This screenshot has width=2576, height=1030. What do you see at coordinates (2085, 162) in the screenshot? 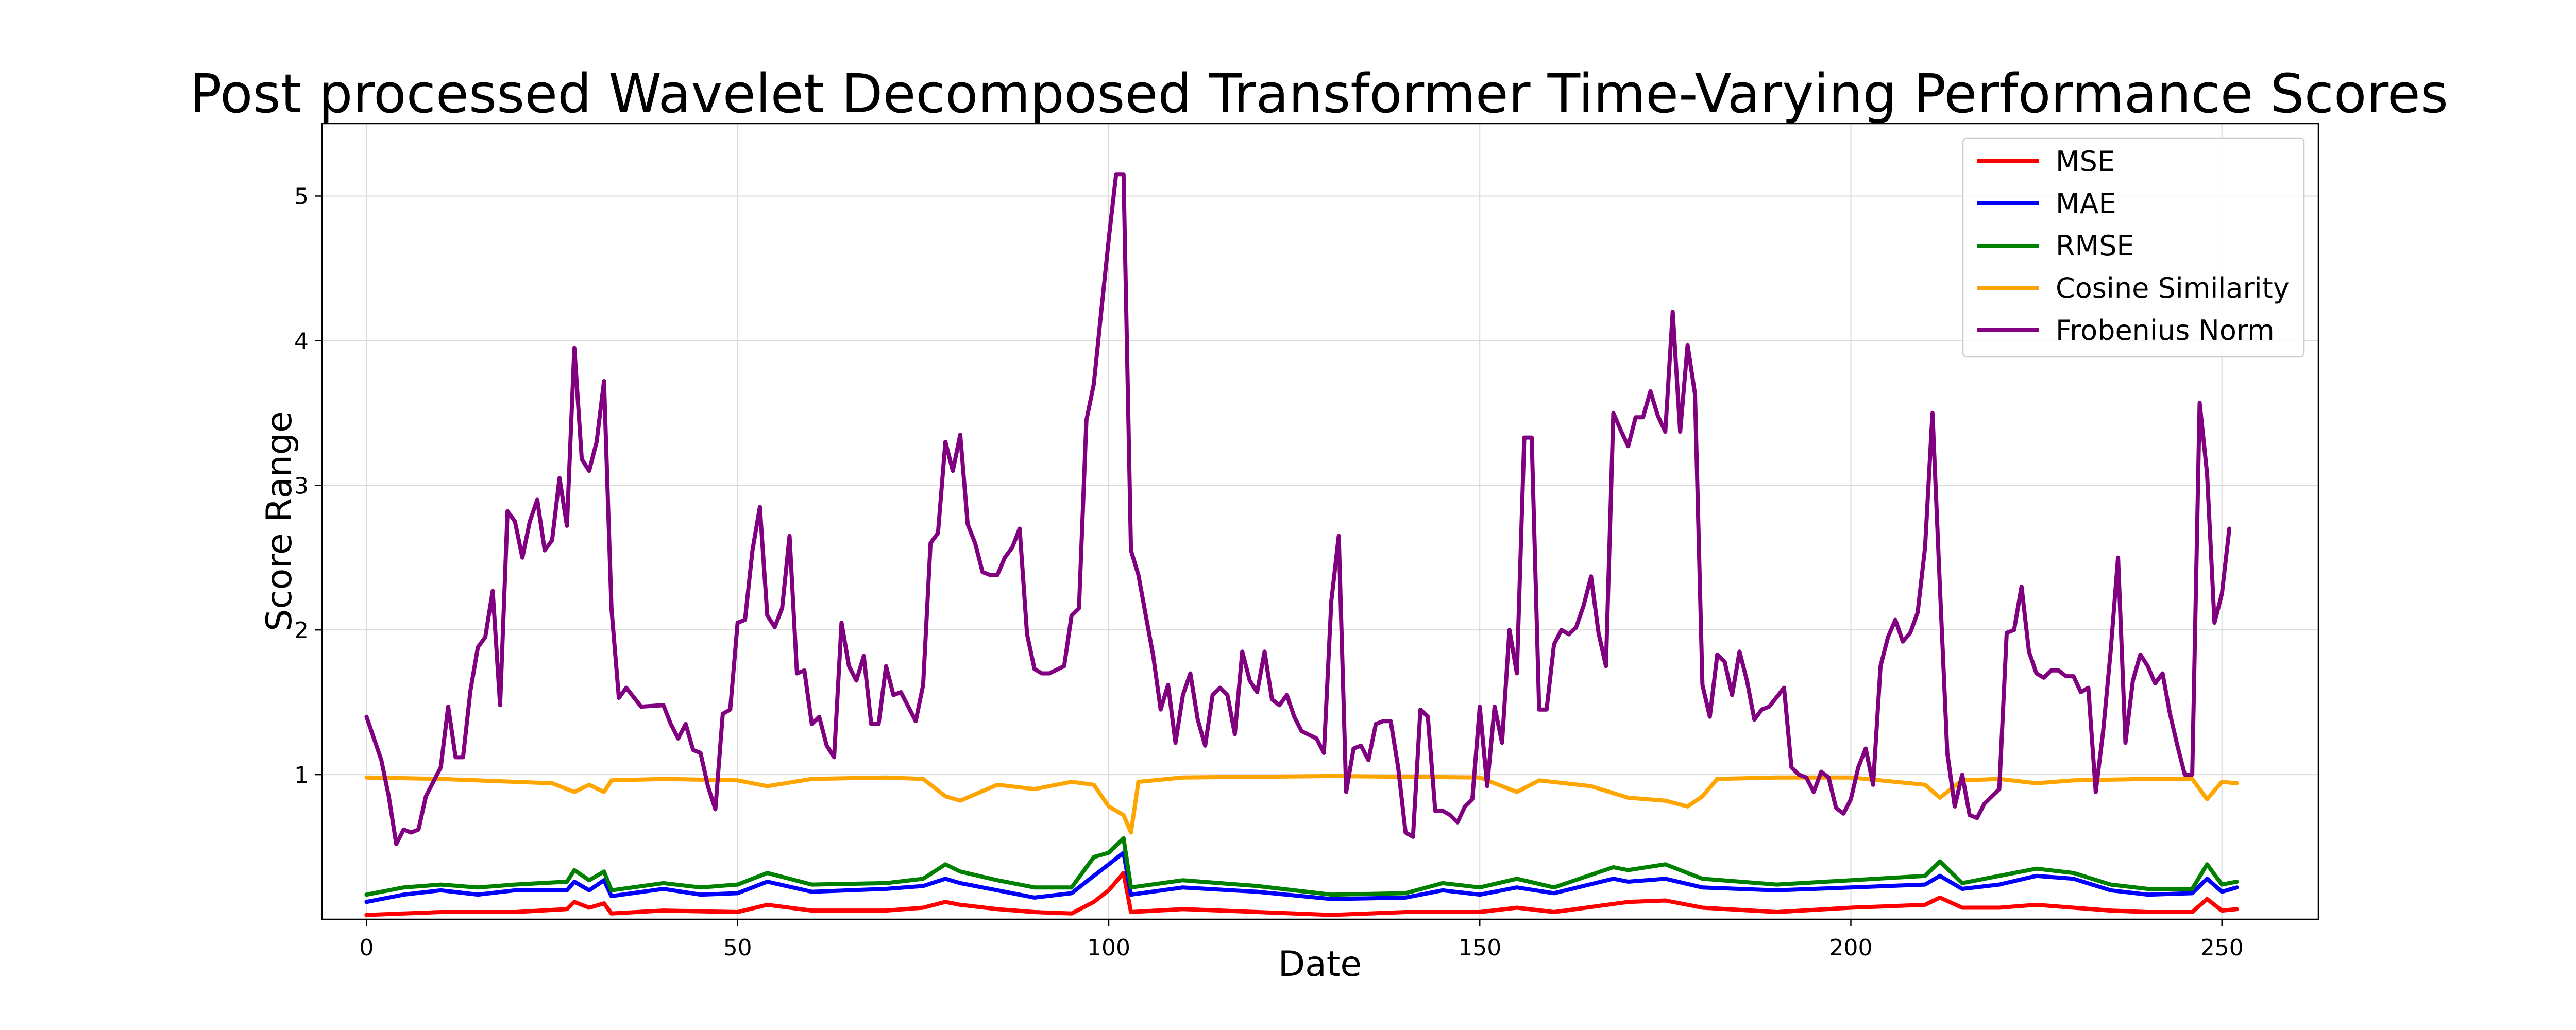
I see `legend-label-mse: MSE` at bounding box center [2085, 162].